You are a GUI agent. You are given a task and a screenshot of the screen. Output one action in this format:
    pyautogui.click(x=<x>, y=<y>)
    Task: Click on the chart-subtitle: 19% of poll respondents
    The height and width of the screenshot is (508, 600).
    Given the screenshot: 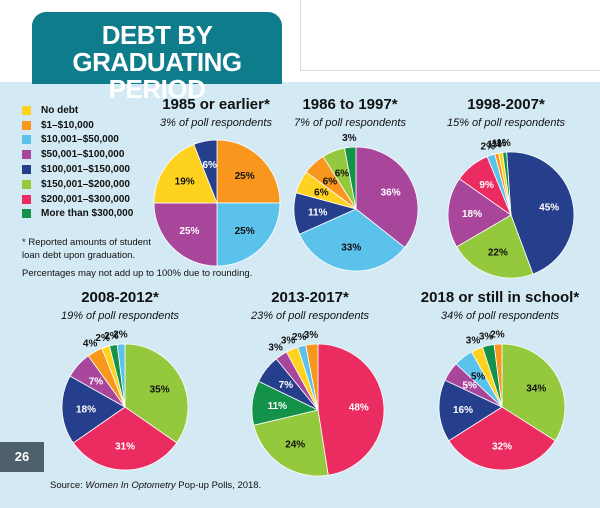 What is the action you would take?
    pyautogui.click(x=120, y=316)
    